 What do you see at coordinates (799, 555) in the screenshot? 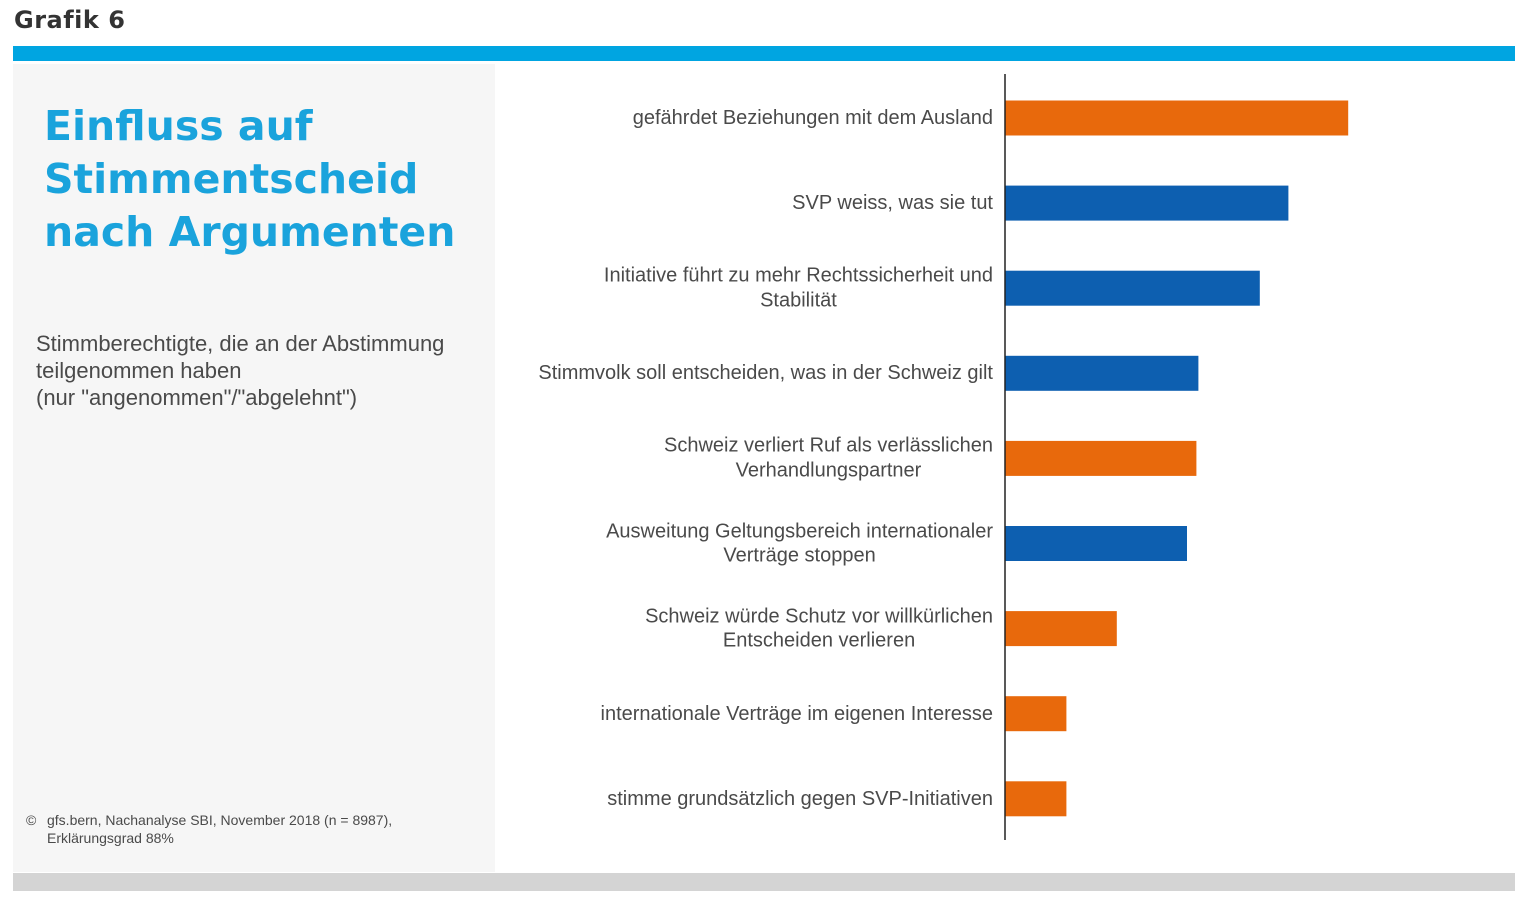
I see `category-label-line: Verträge stoppen` at bounding box center [799, 555].